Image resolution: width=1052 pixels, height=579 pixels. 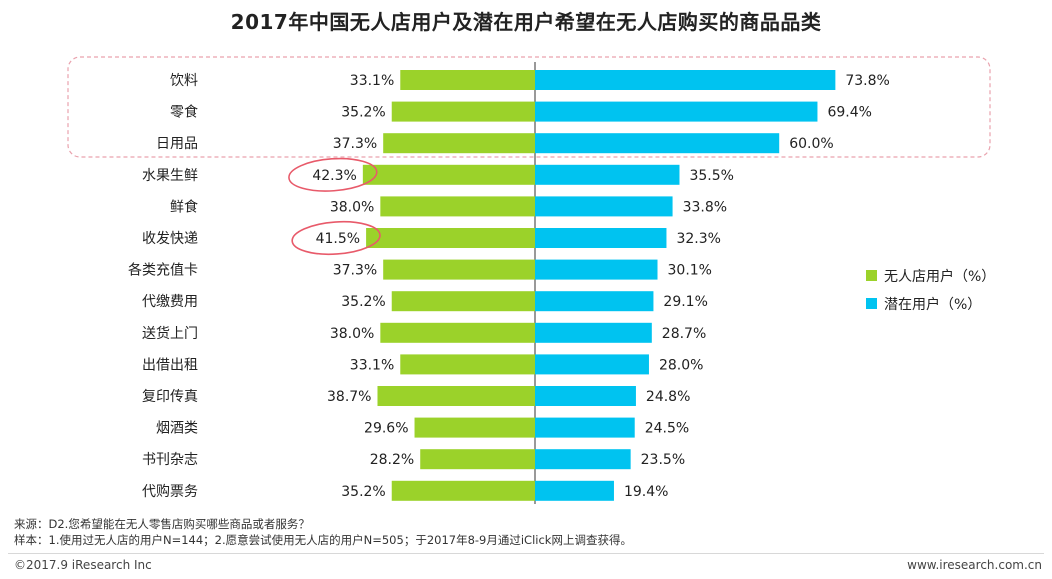 I want to click on value-label-potential: 19.4%, so click(x=646, y=492).